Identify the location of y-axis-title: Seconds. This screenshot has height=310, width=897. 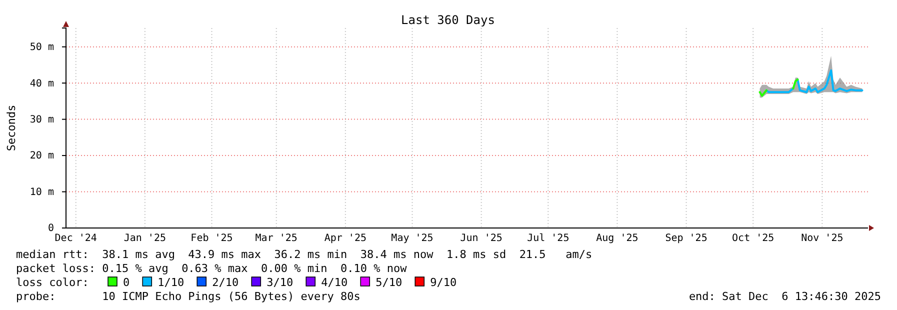
(11, 128).